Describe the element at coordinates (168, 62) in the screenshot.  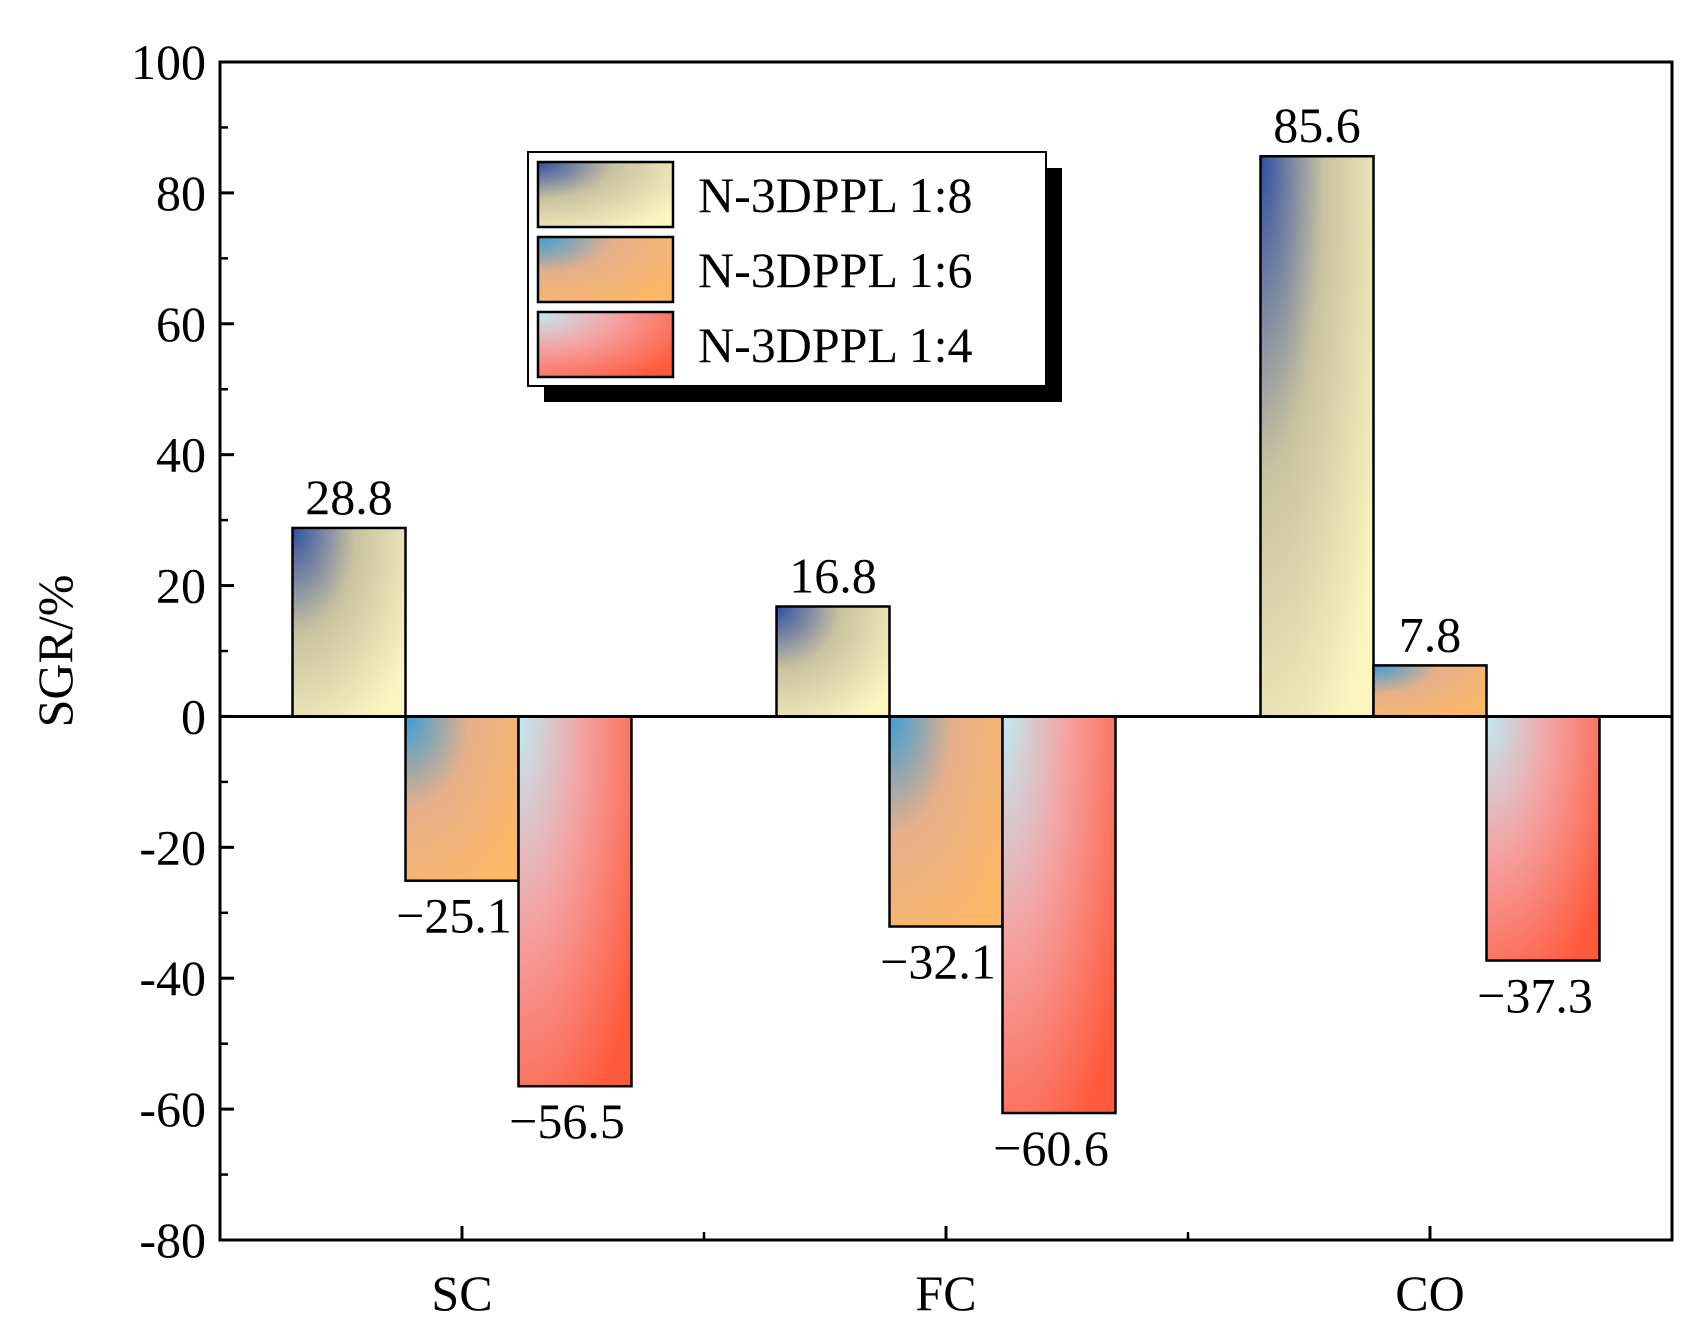
I see `y-tick-label: 100` at that location.